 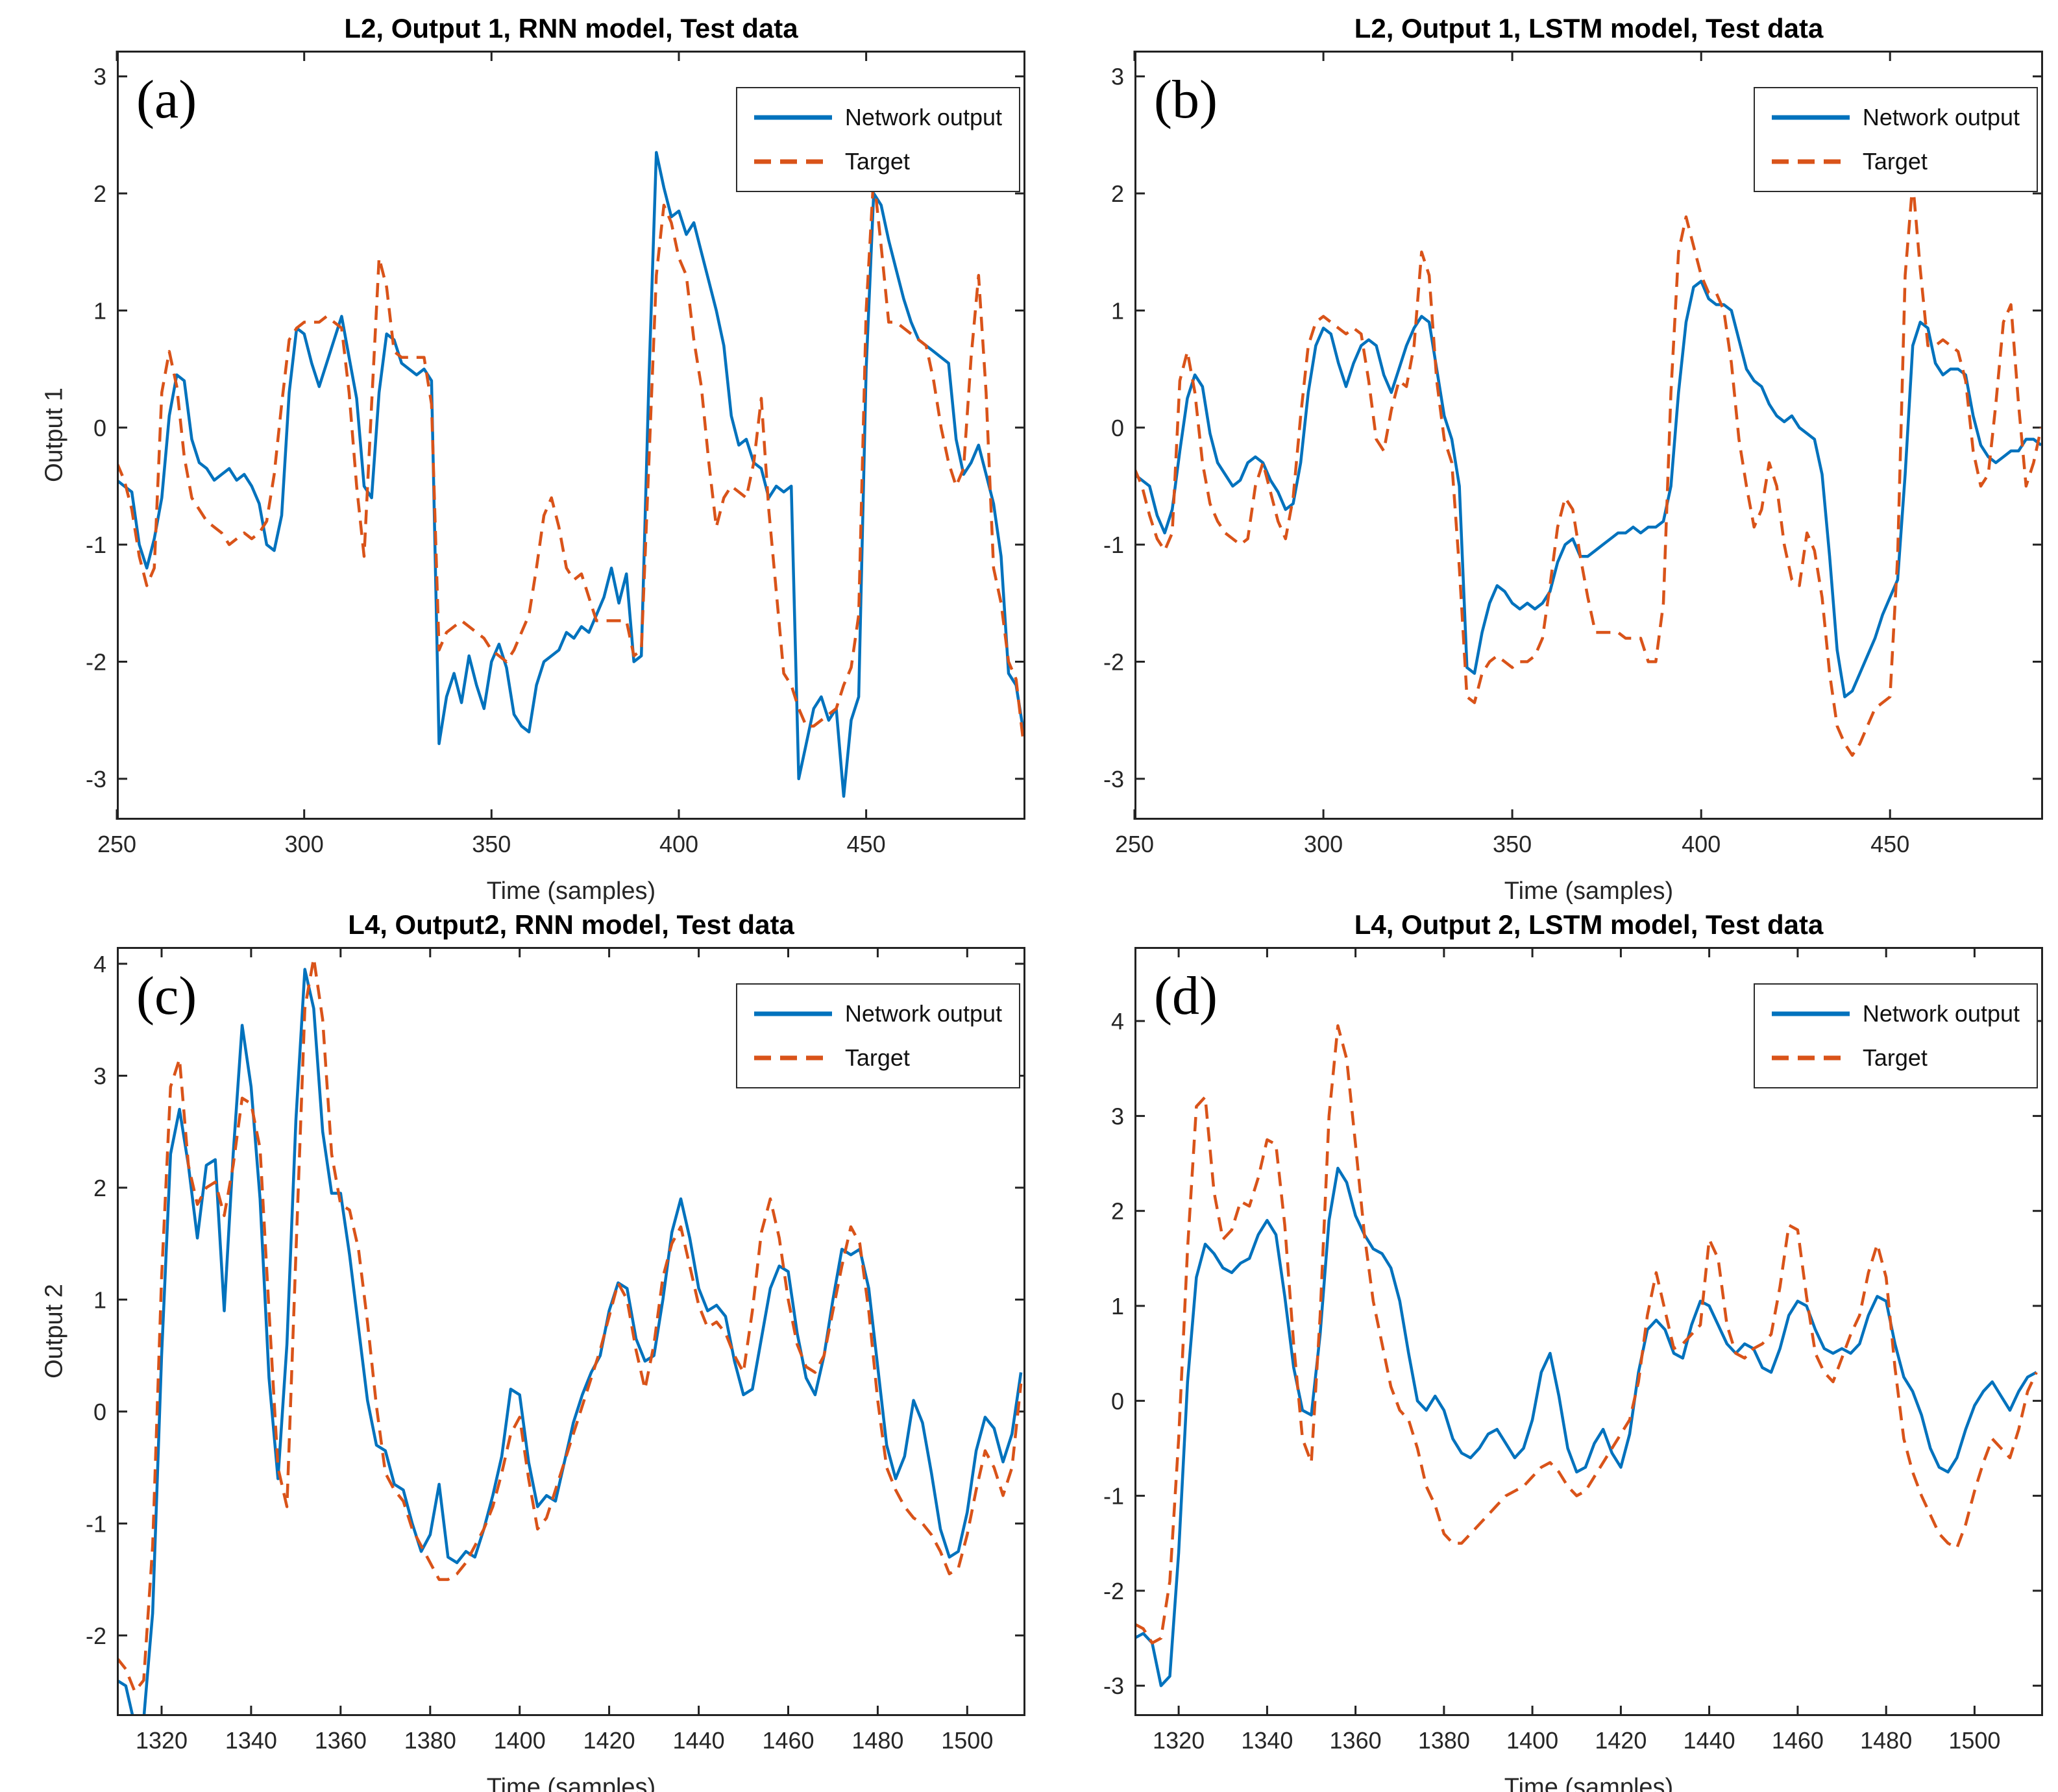 I want to click on chart-title: L2, Output 1, LSTM model, Test data, so click(x=1589, y=28).